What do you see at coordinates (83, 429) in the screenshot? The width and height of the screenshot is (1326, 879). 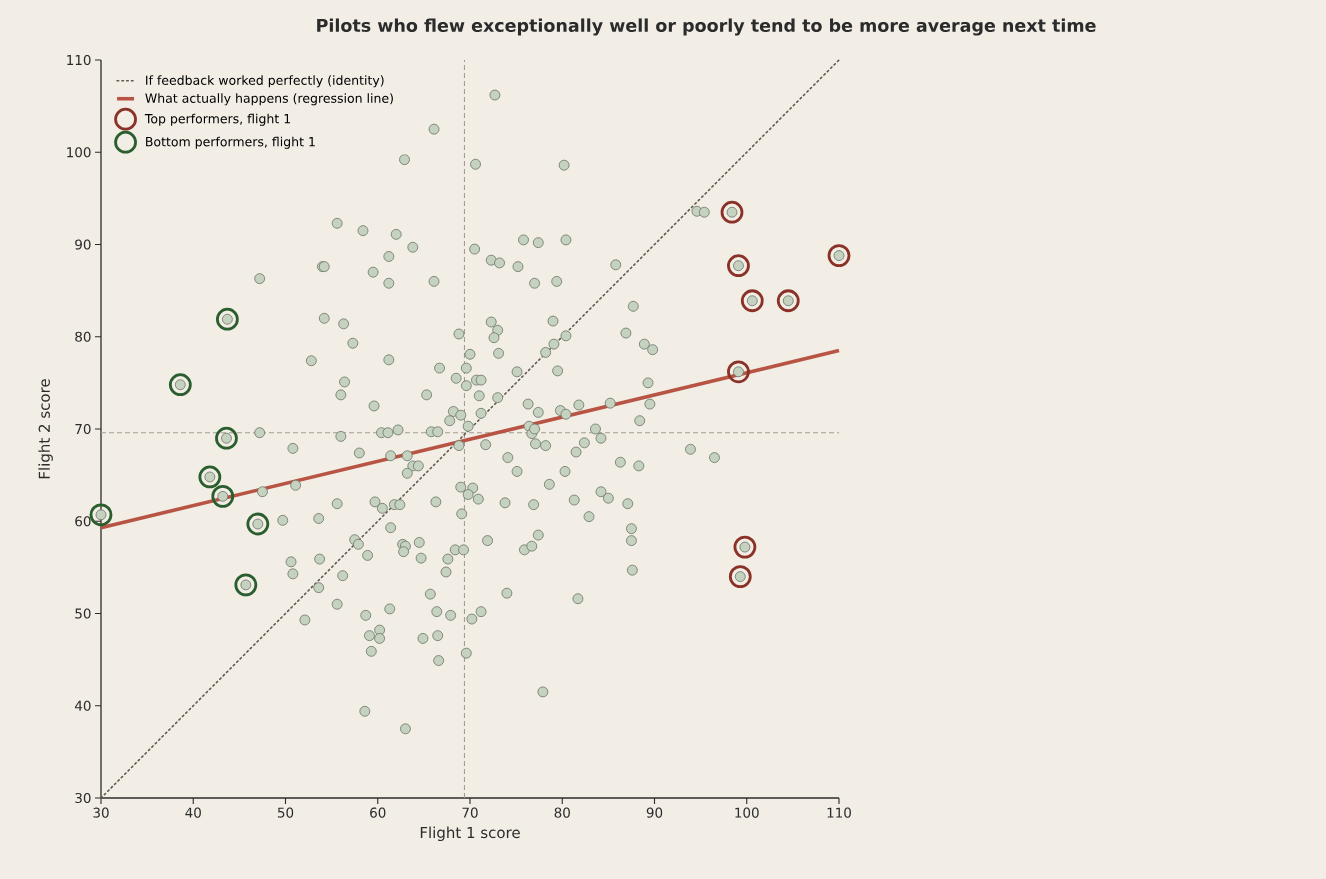 I see `y-tick-label: 70` at bounding box center [83, 429].